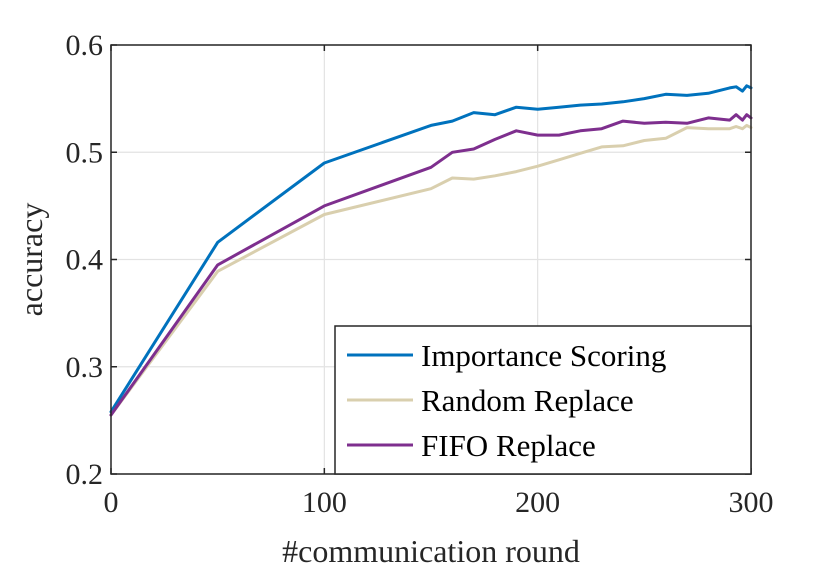 The height and width of the screenshot is (575, 830). What do you see at coordinates (31, 260) in the screenshot?
I see `y-axis-label: accuracy` at bounding box center [31, 260].